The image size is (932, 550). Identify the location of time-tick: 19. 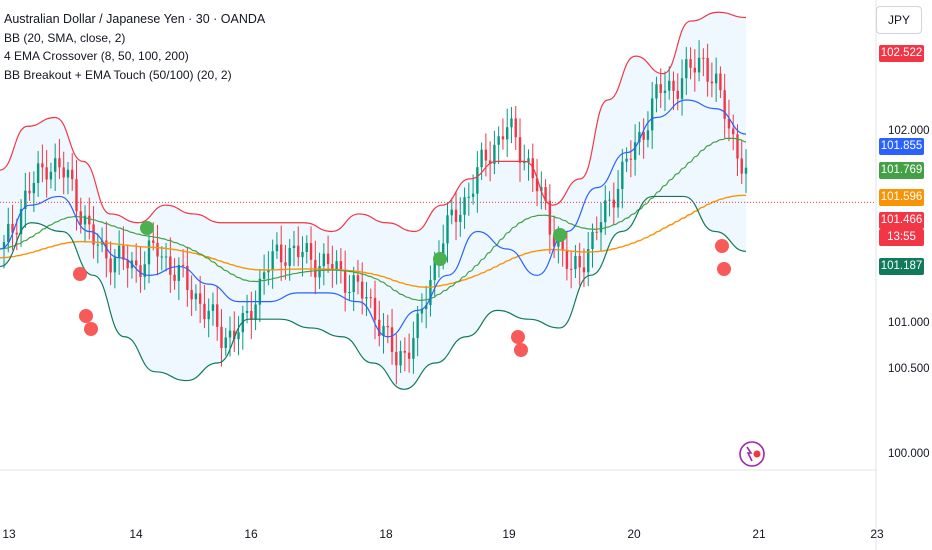
(509, 534).